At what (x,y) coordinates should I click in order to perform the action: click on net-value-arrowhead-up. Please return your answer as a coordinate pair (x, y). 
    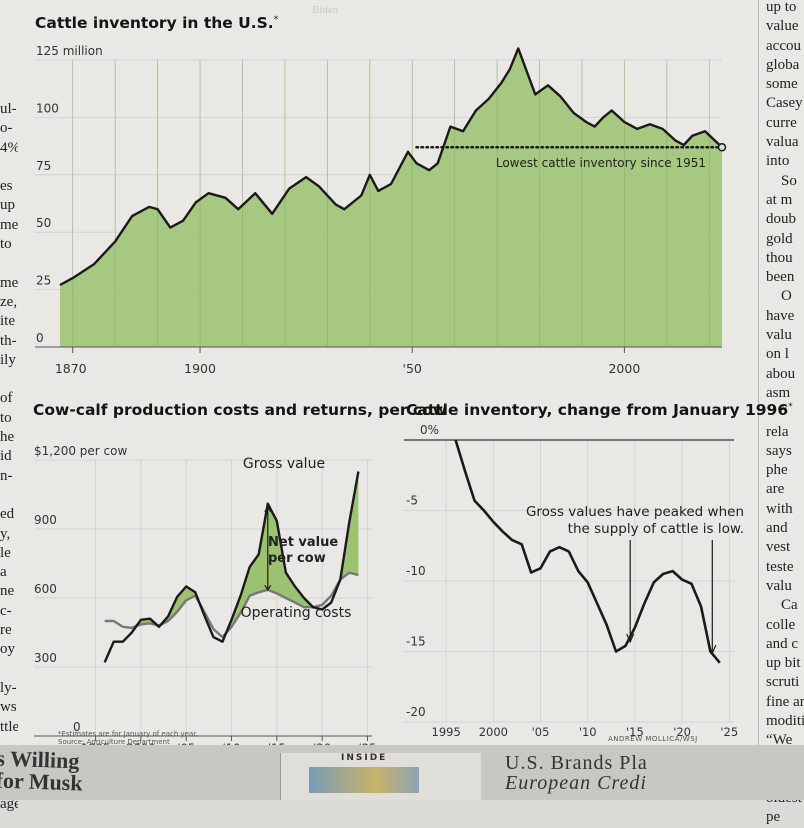
    Looking at the image, I should click on (268, 509).